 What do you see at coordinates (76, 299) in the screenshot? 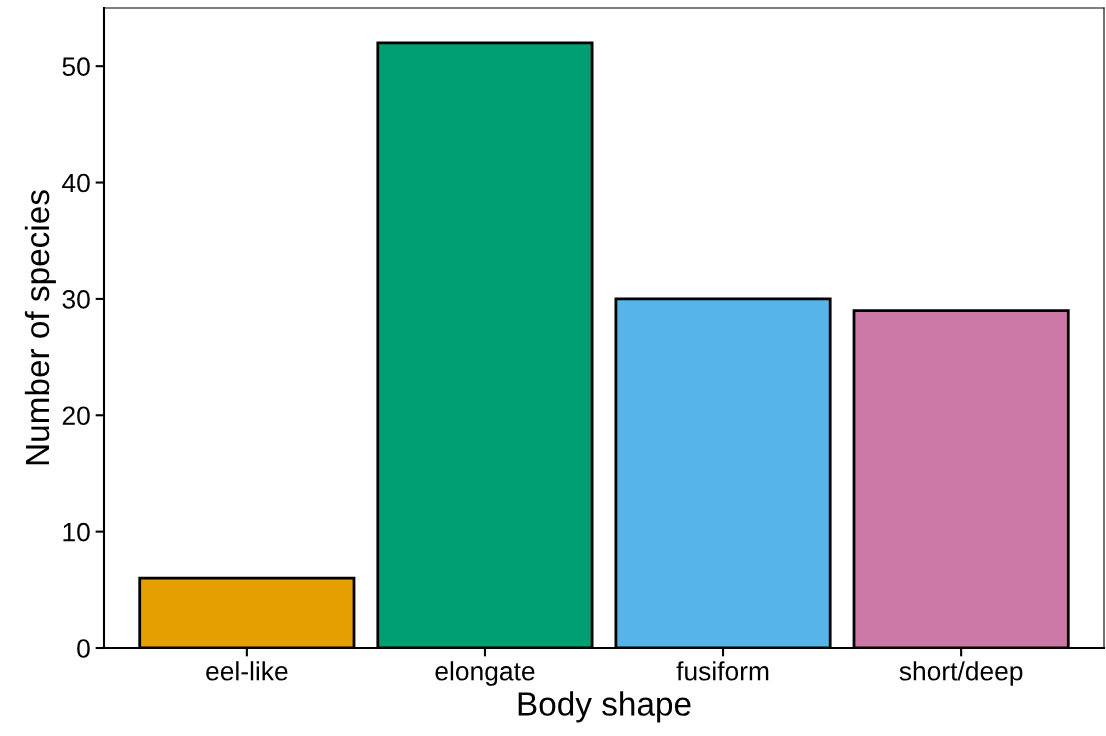
I see `y-tick-label: 30` at bounding box center [76, 299].